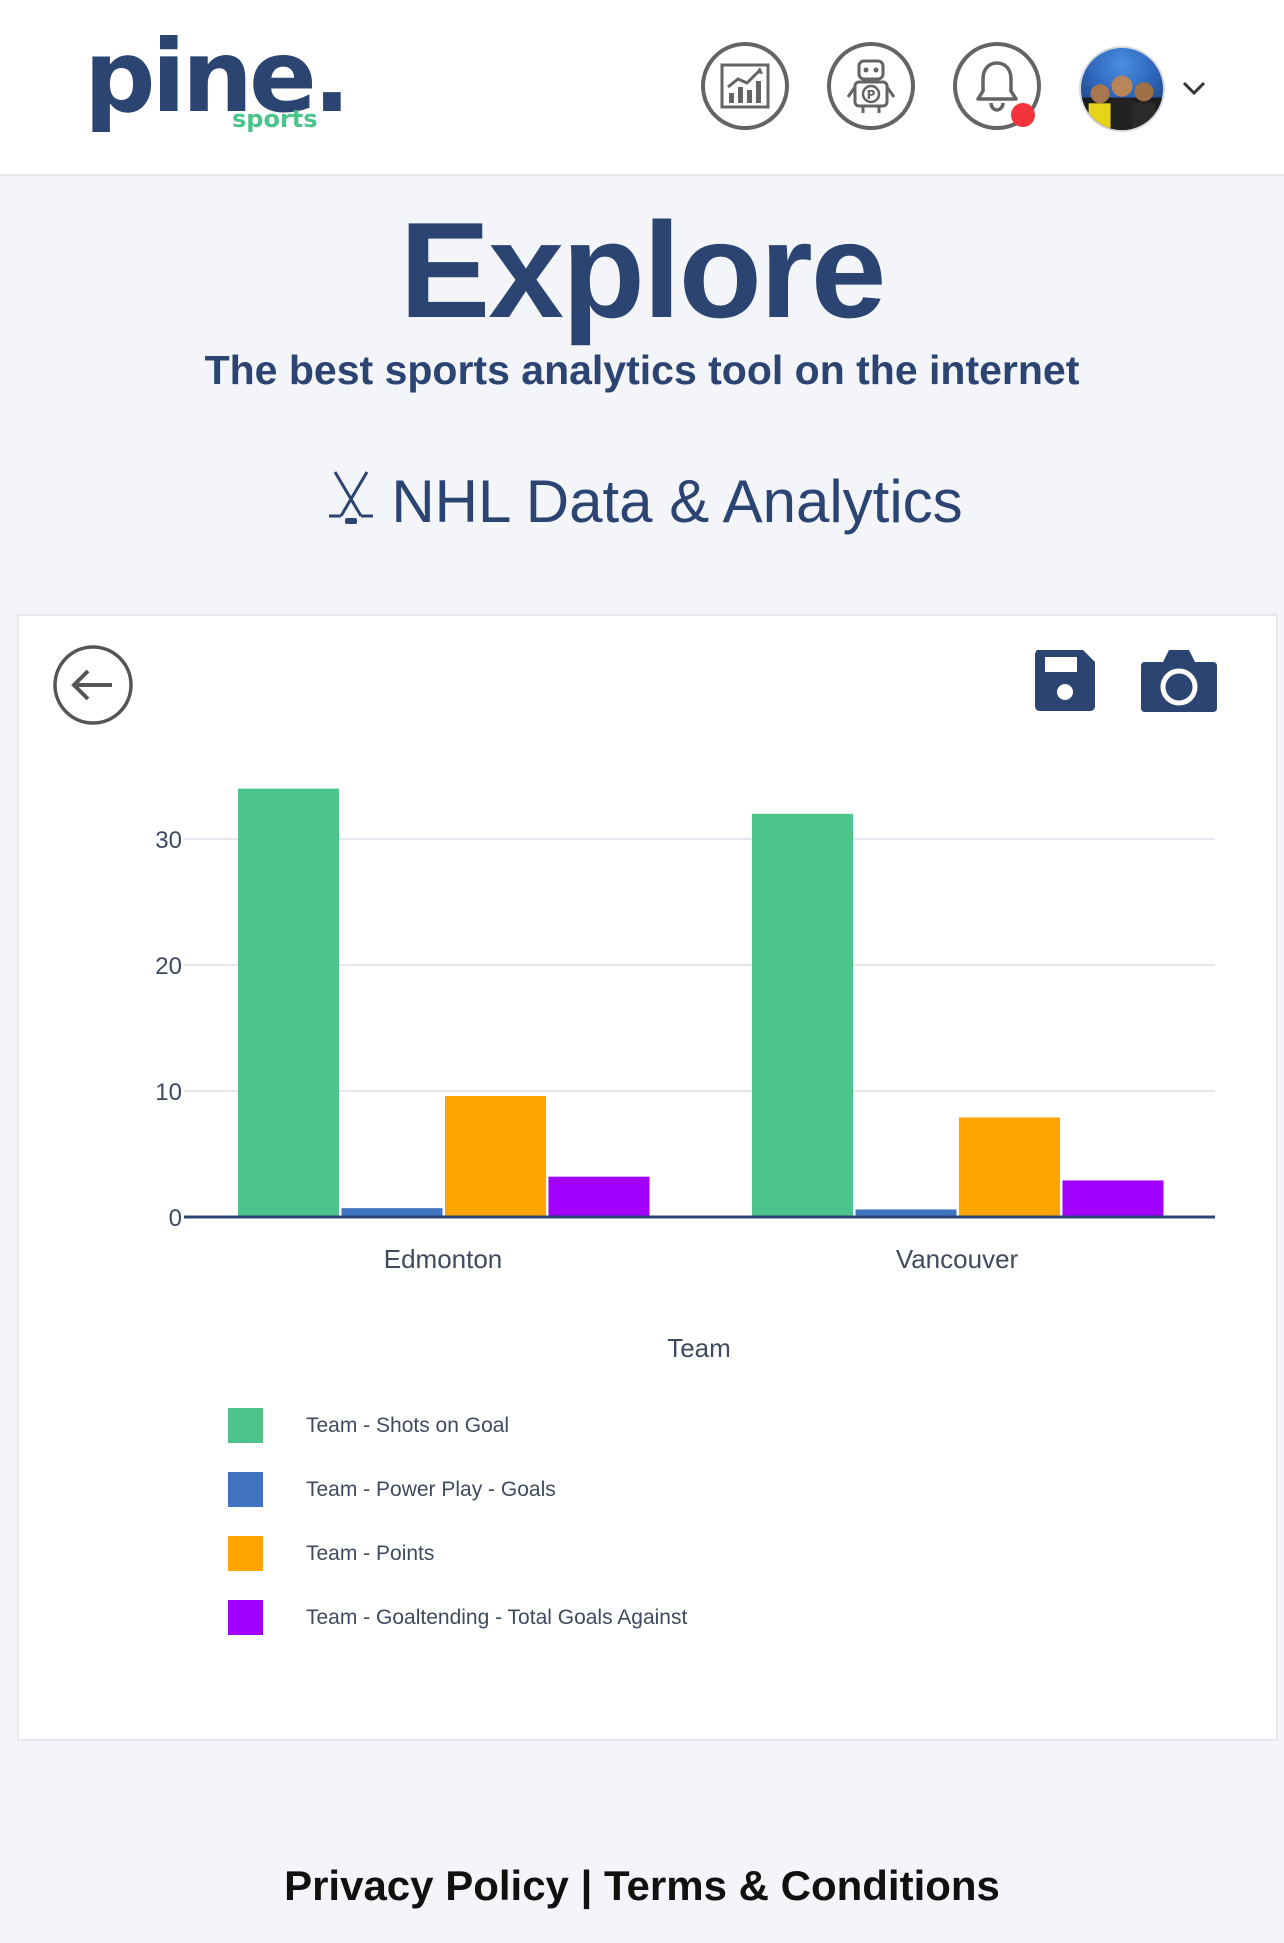  I want to click on privacy-policy-link: Privacy Policy, so click(426, 1885).